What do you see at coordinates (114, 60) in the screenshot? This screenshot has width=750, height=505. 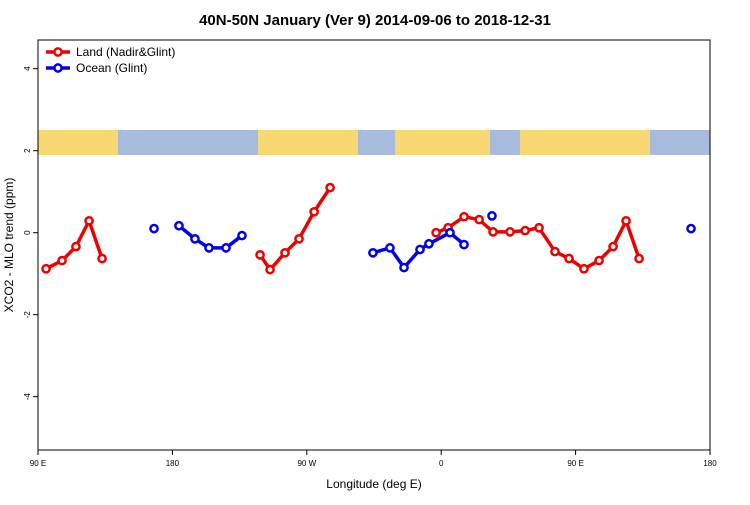 I see `legend` at bounding box center [114, 60].